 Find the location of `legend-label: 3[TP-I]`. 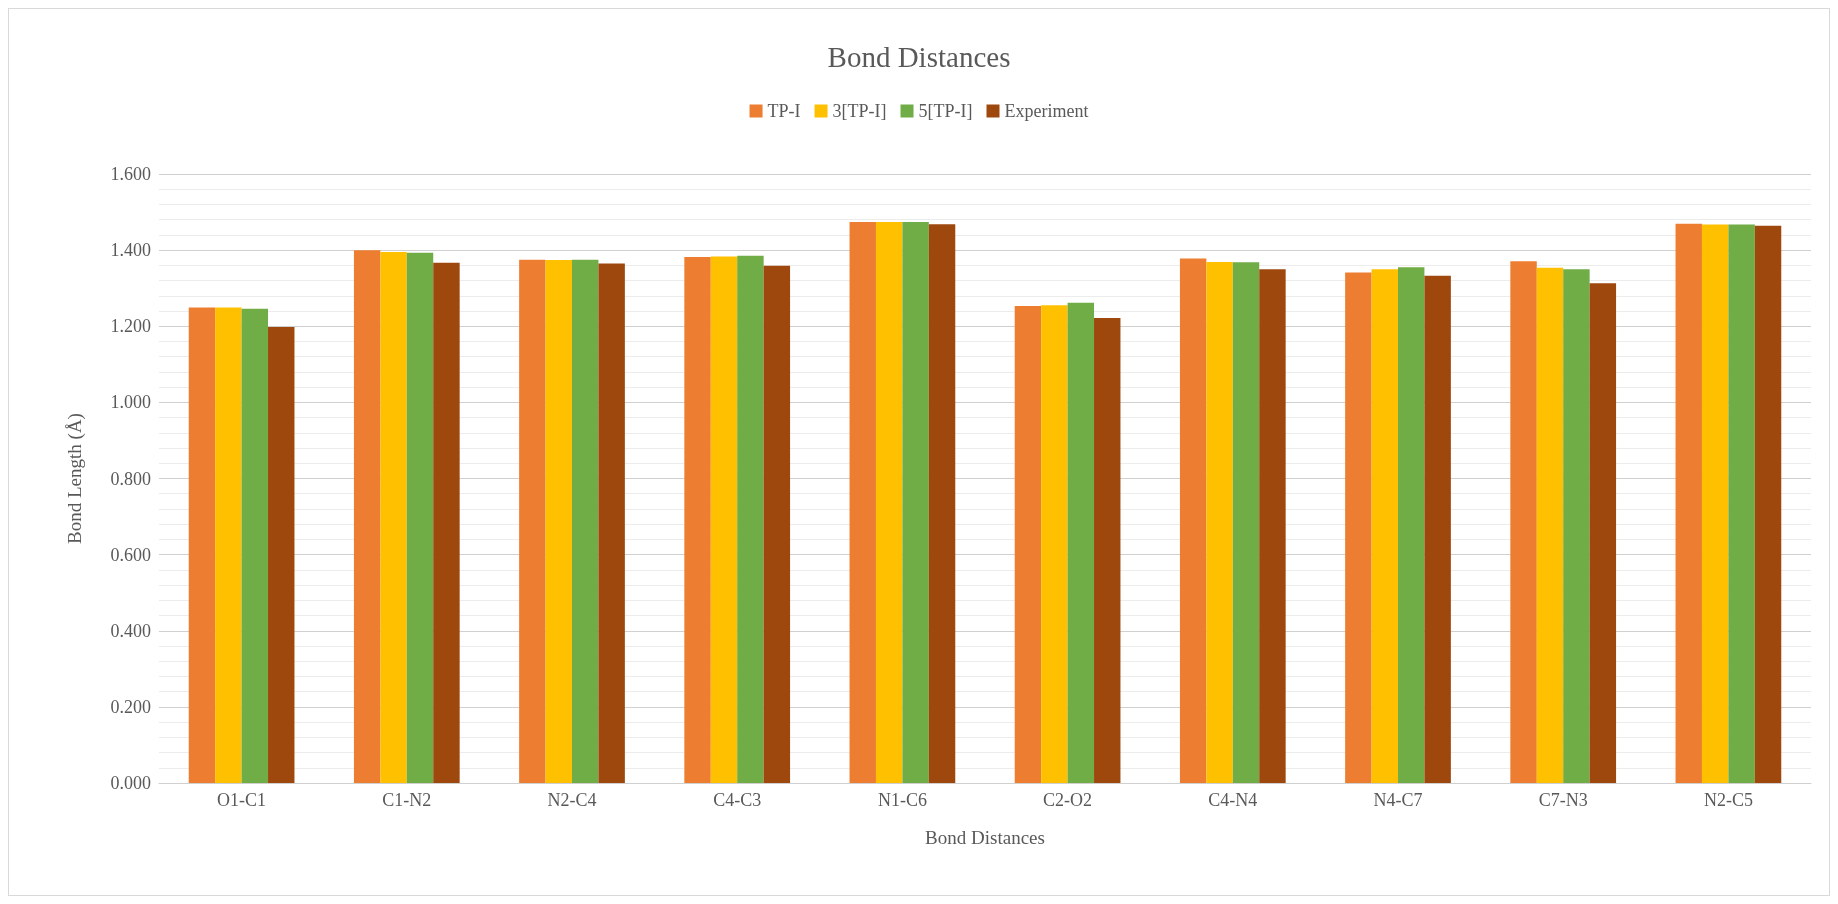

legend-label: 3[TP-I] is located at coordinates (859, 111).